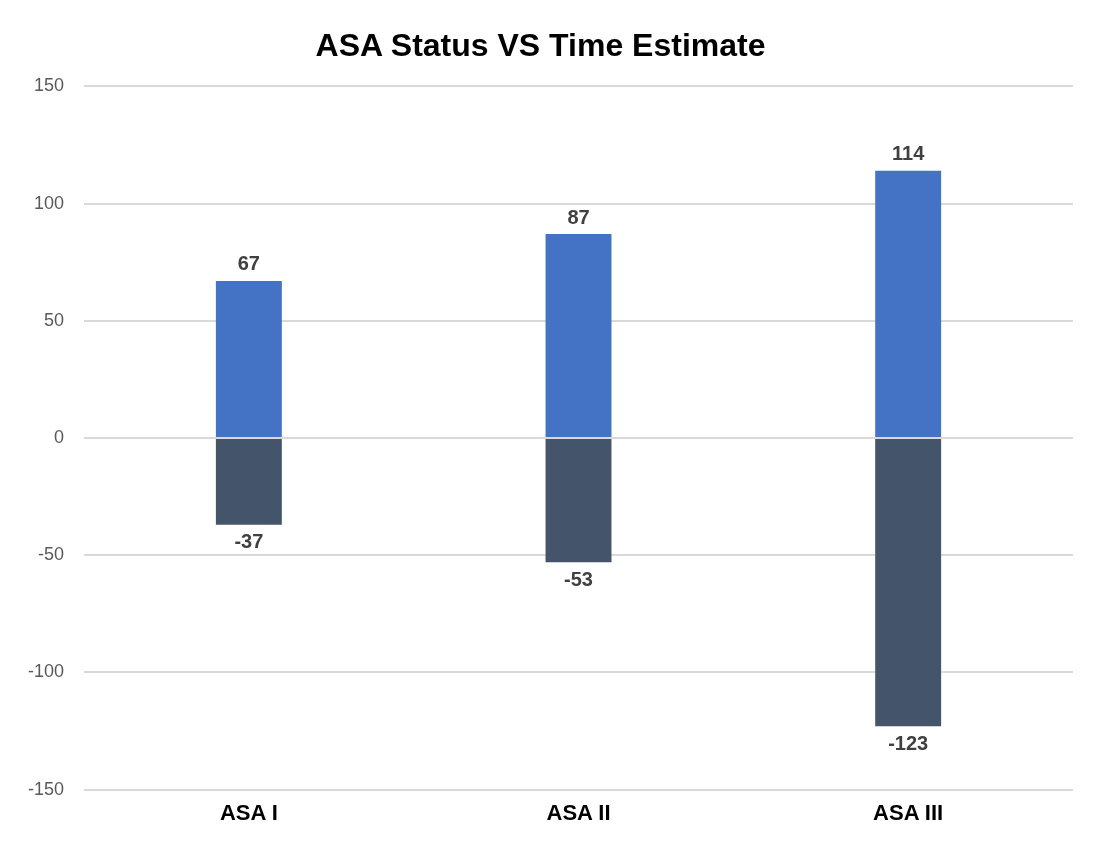  I want to click on y-tick-label: -100, so click(46, 671).